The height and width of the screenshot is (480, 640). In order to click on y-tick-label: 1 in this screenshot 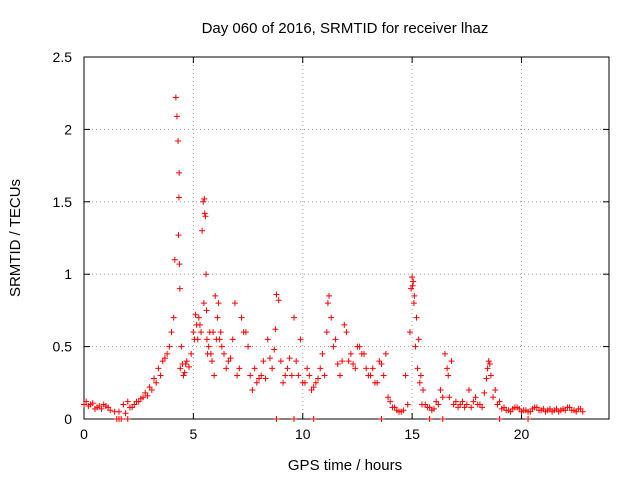, I will do `click(68, 274)`.